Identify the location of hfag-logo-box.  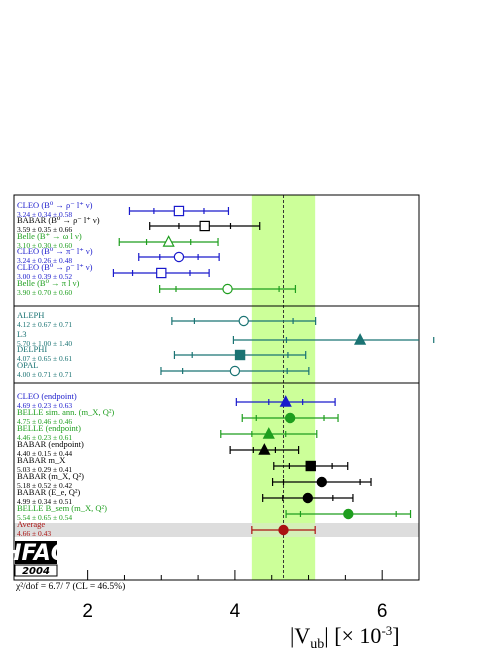
(36, 552).